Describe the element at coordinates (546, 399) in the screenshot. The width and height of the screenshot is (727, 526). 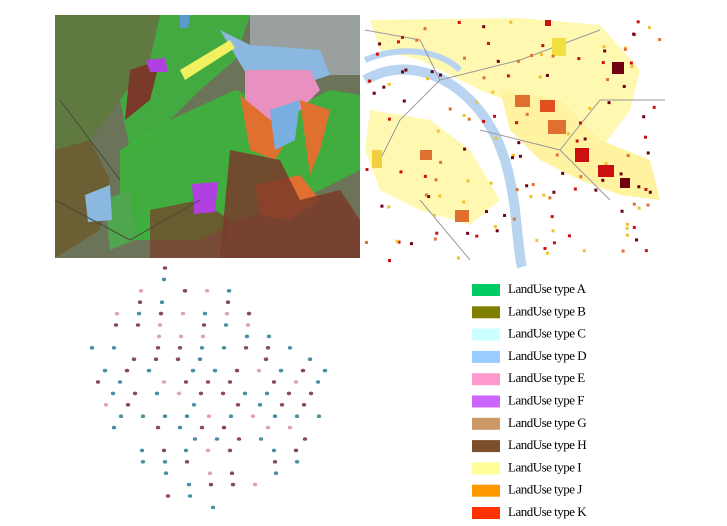
I see `legend-label: LandUse type F` at that location.